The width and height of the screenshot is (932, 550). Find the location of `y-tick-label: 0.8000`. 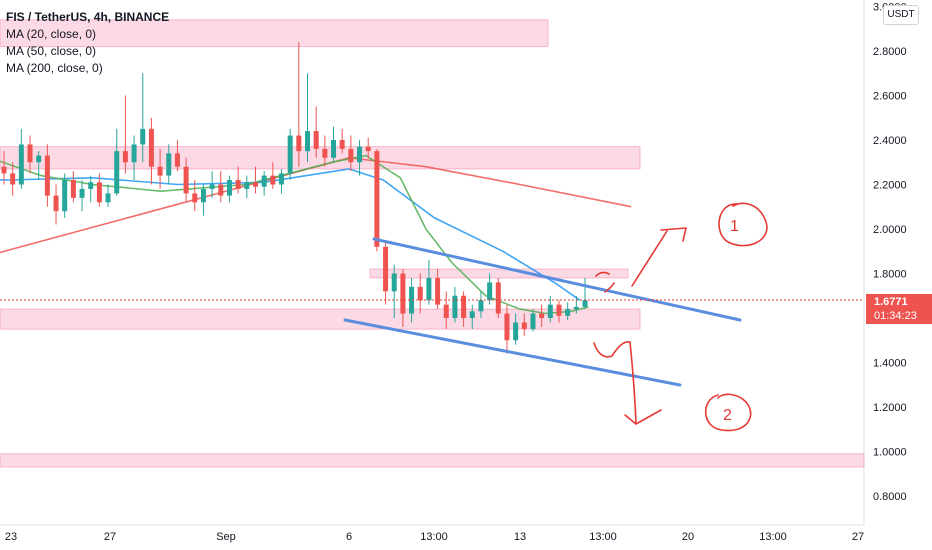

y-tick-label: 0.8000 is located at coordinates (890, 497).